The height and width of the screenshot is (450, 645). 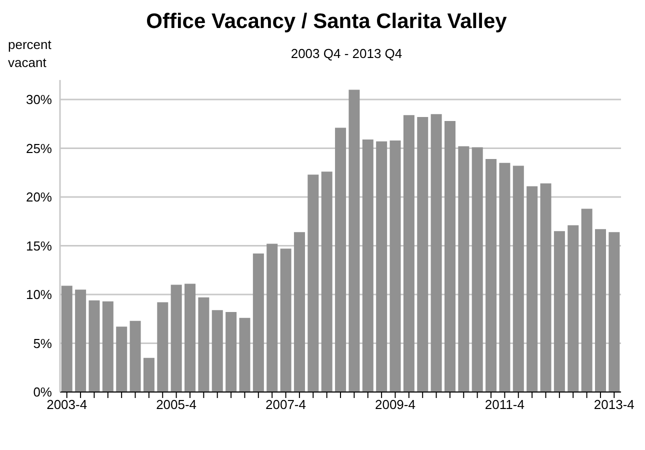 What do you see at coordinates (42, 392) in the screenshot?
I see `y-tick-label: 0%` at bounding box center [42, 392].